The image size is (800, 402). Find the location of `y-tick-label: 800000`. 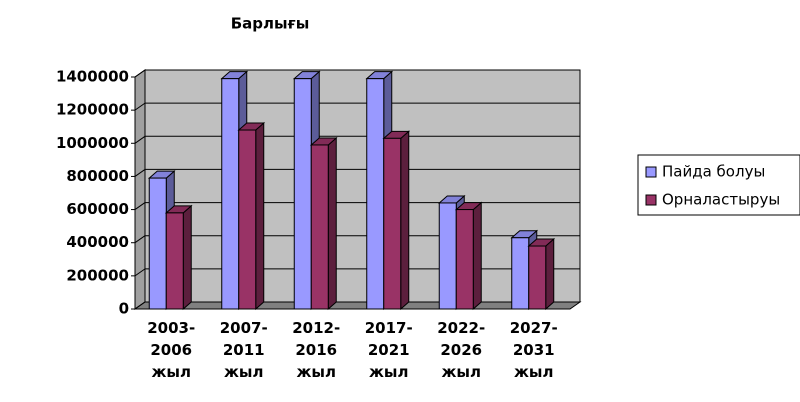

y-tick-label: 800000 is located at coordinates (97, 176).